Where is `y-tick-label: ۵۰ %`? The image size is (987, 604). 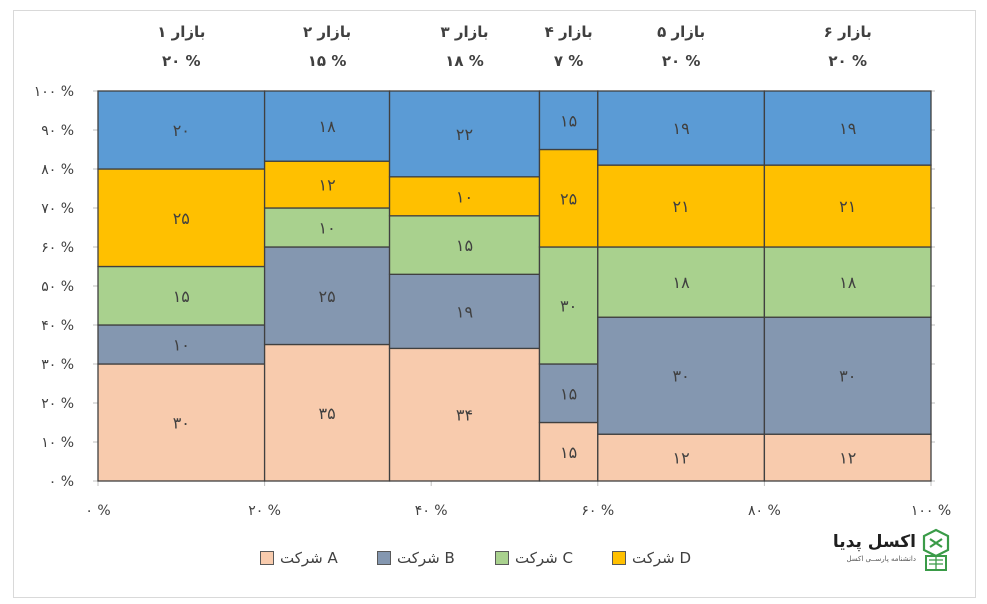 y-tick-label: ۵۰ % is located at coordinates (57, 287).